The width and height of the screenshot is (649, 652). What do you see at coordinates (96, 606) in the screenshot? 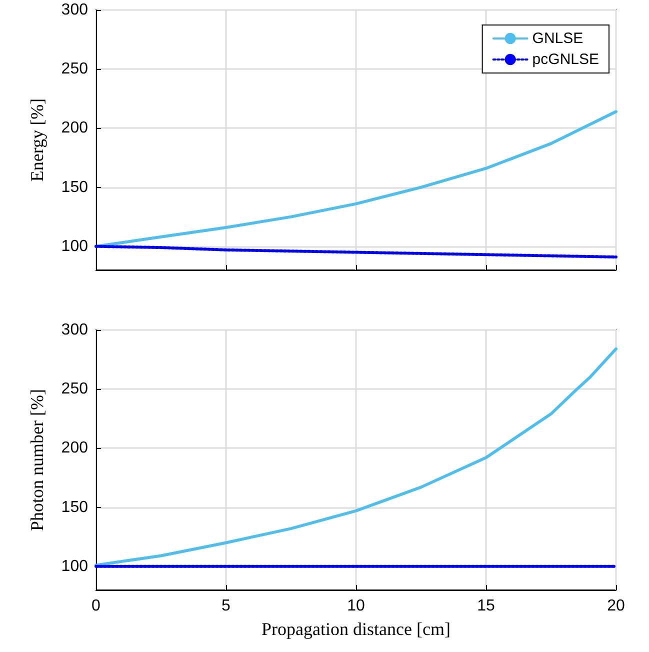
I see `x-tick-label: 0` at bounding box center [96, 606].